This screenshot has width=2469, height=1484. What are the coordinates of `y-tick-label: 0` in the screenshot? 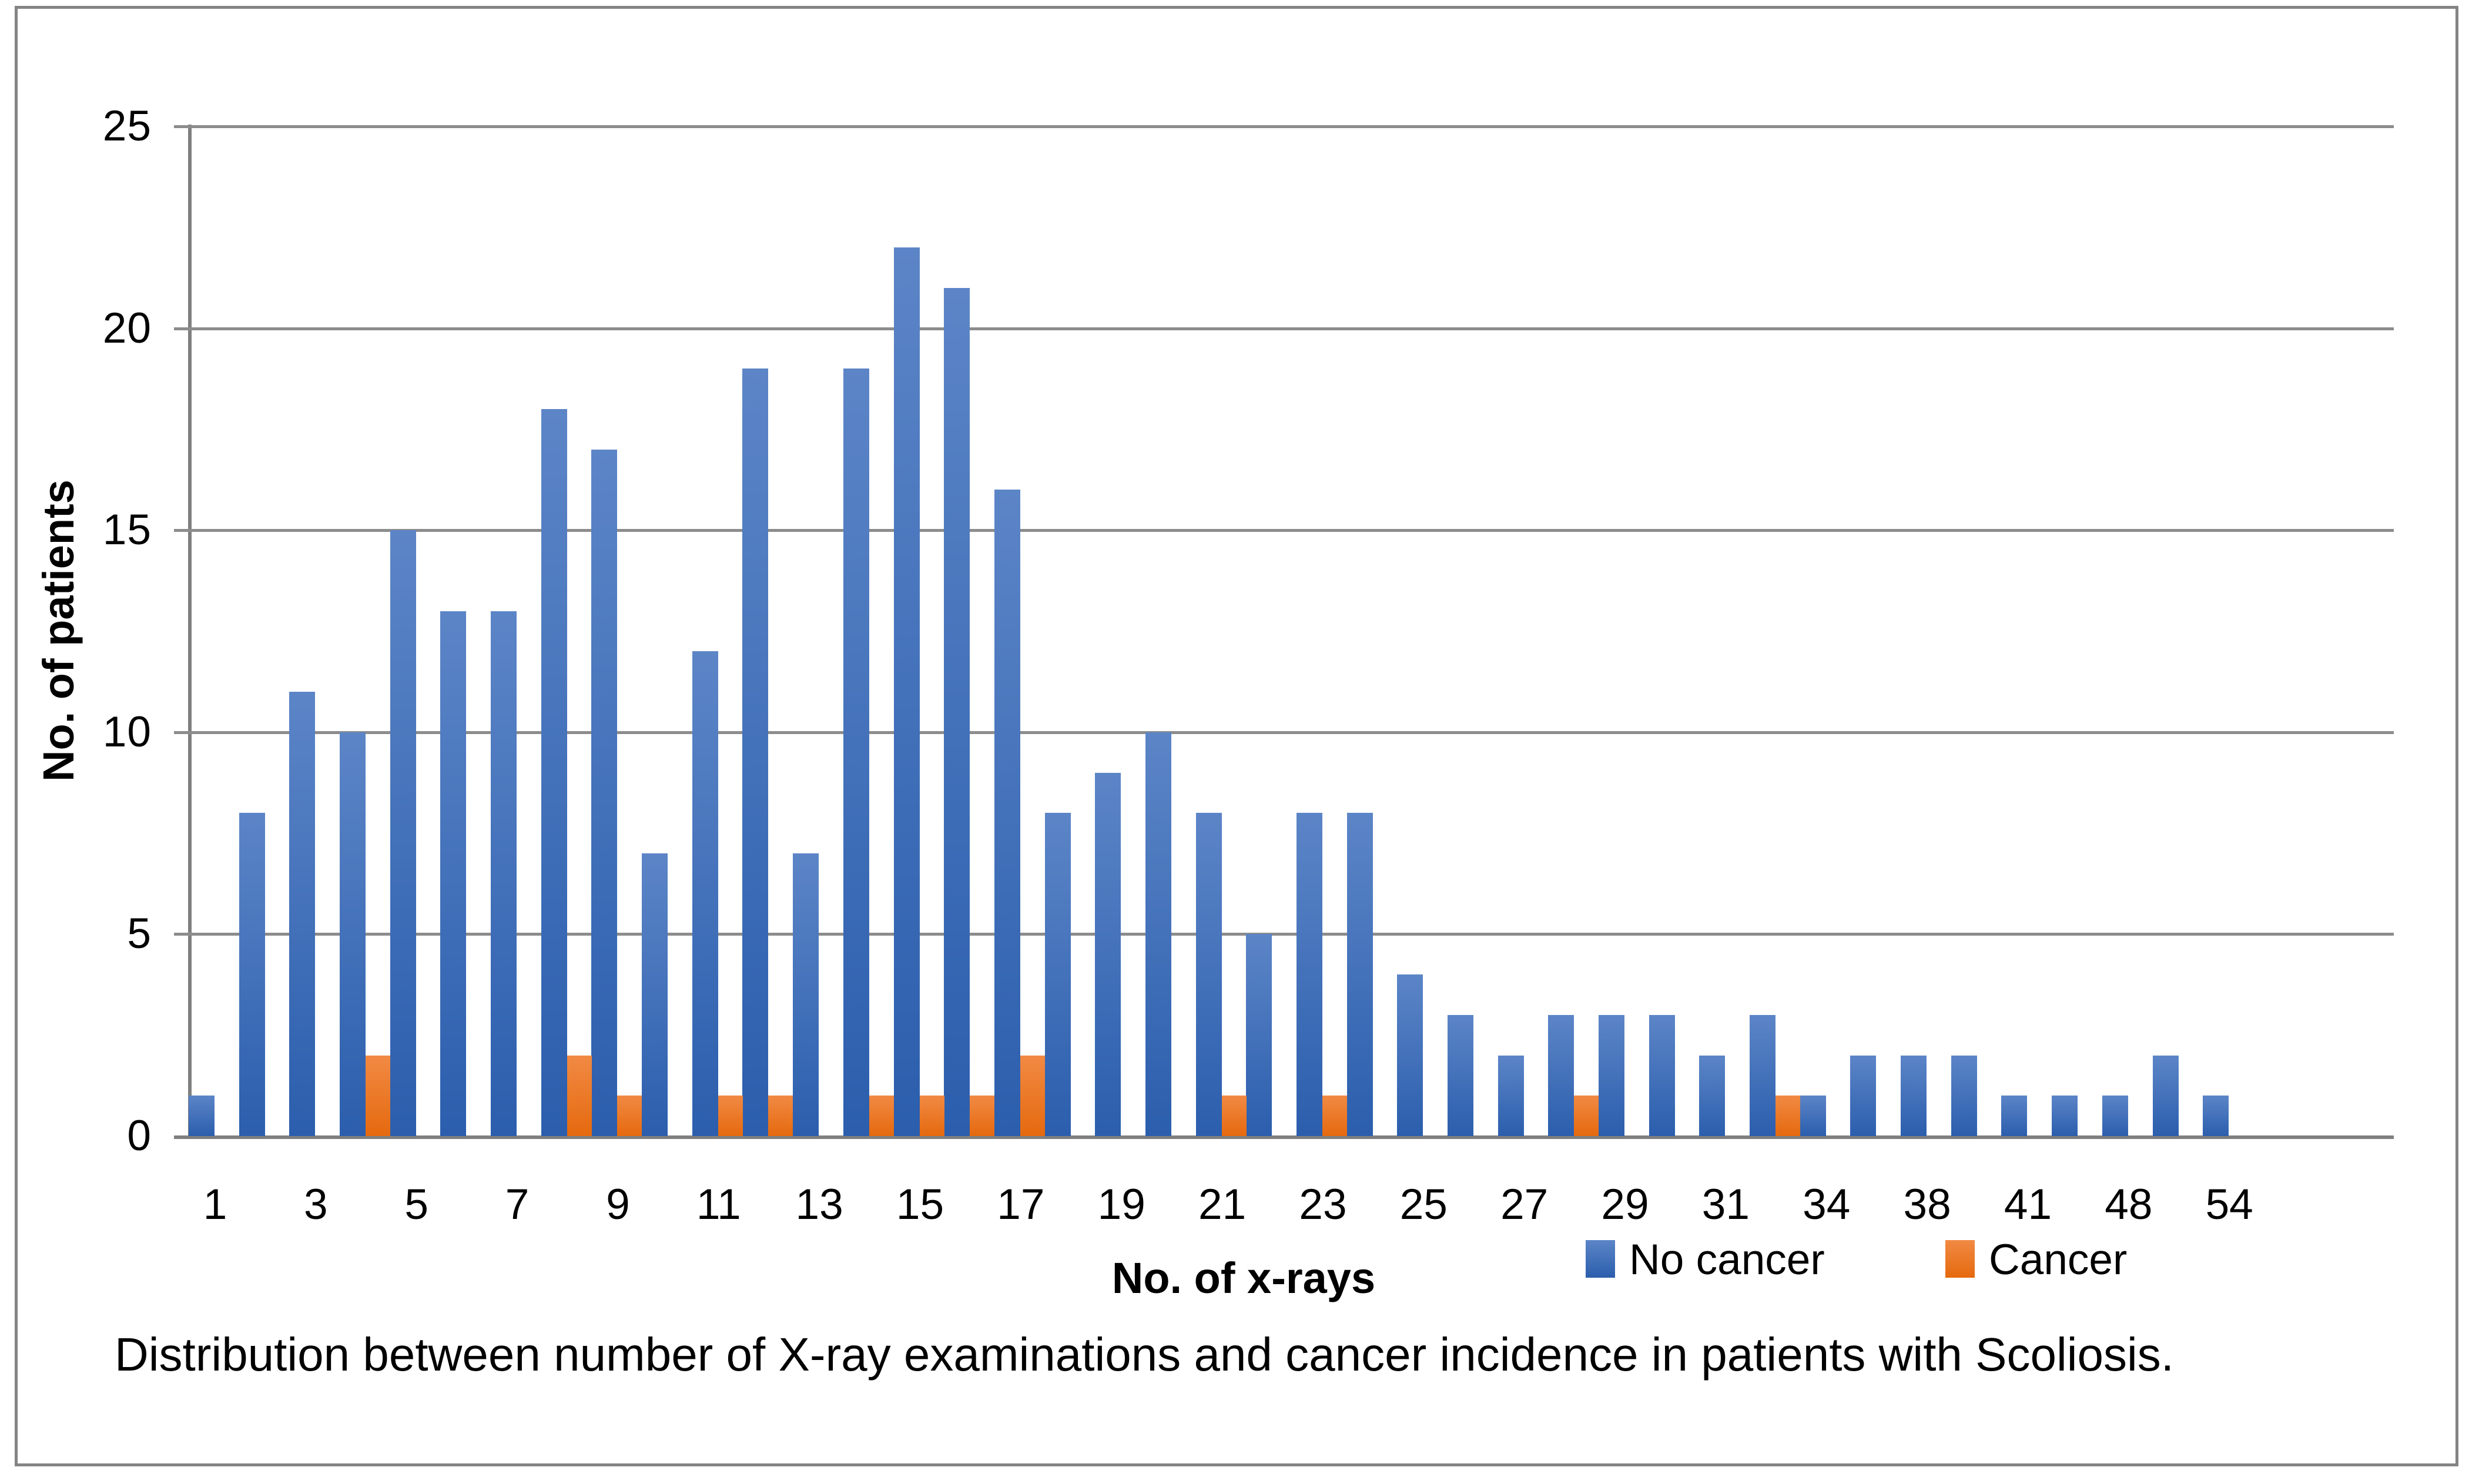 It's located at (139, 1136).